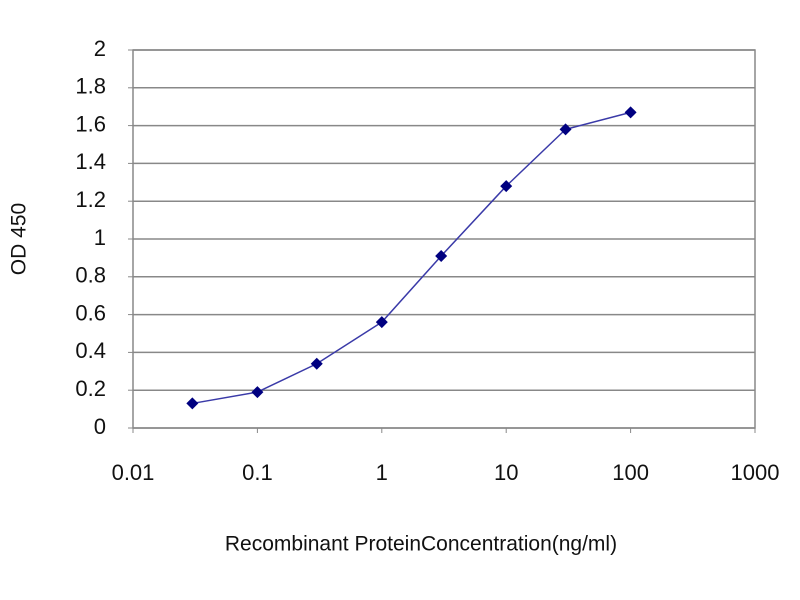 This screenshot has width=800, height=600. What do you see at coordinates (90, 312) in the screenshot?
I see `y-tick-label: 0.6` at bounding box center [90, 312].